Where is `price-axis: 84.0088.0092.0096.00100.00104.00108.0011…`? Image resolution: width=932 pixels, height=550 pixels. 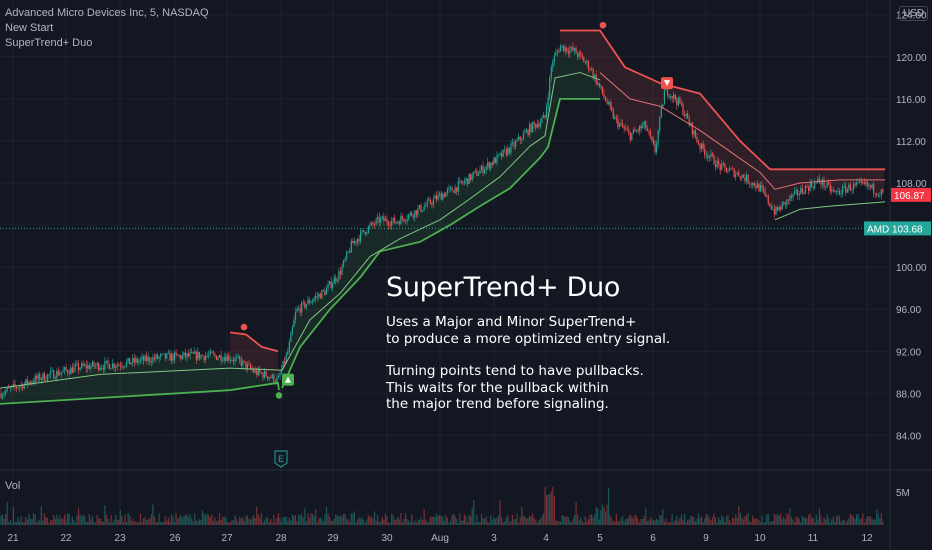
price-axis: 84.0088.0092.0096.00100.00104.00108.0011… is located at coordinates (897, 255).